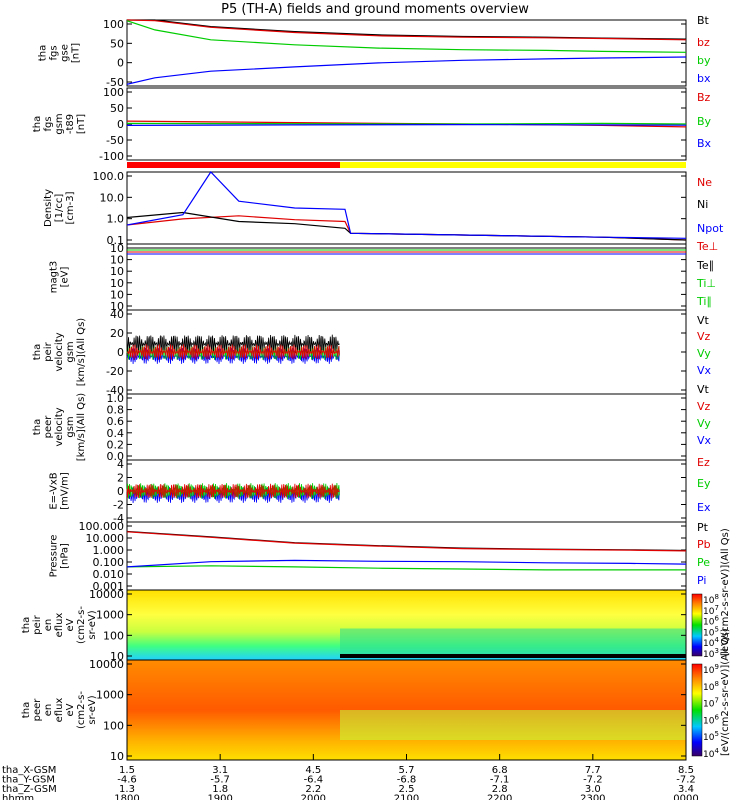 The image size is (750, 800). Describe the element at coordinates (59, 426) in the screenshot. I see `y-axis-label-line: velocity` at that location.